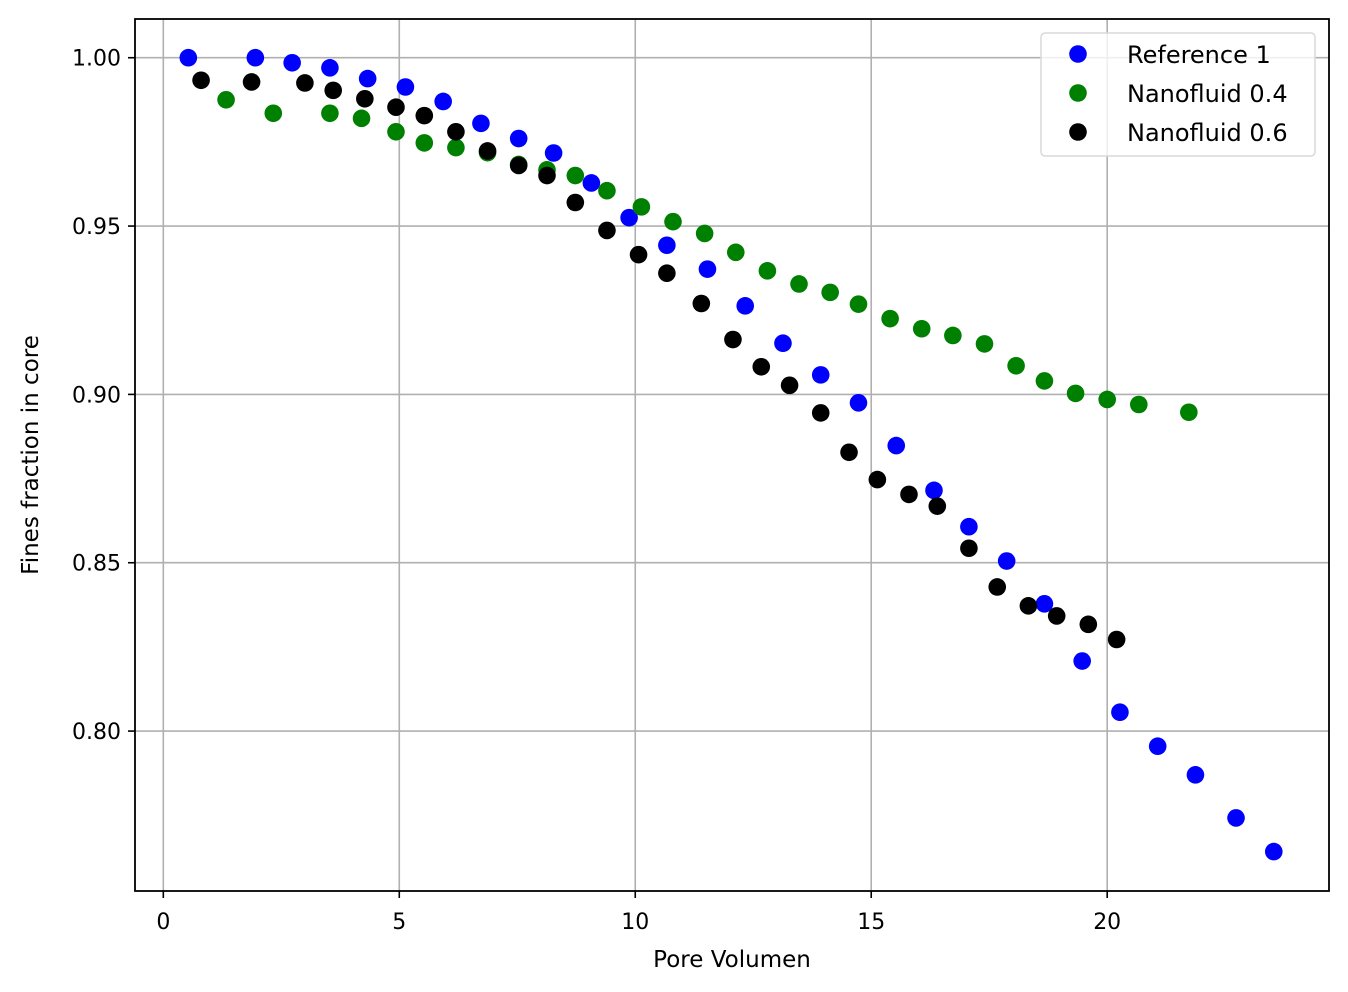 The height and width of the screenshot is (992, 1348). What do you see at coordinates (96, 227) in the screenshot?
I see `y-tick-label: 0.95` at bounding box center [96, 227].